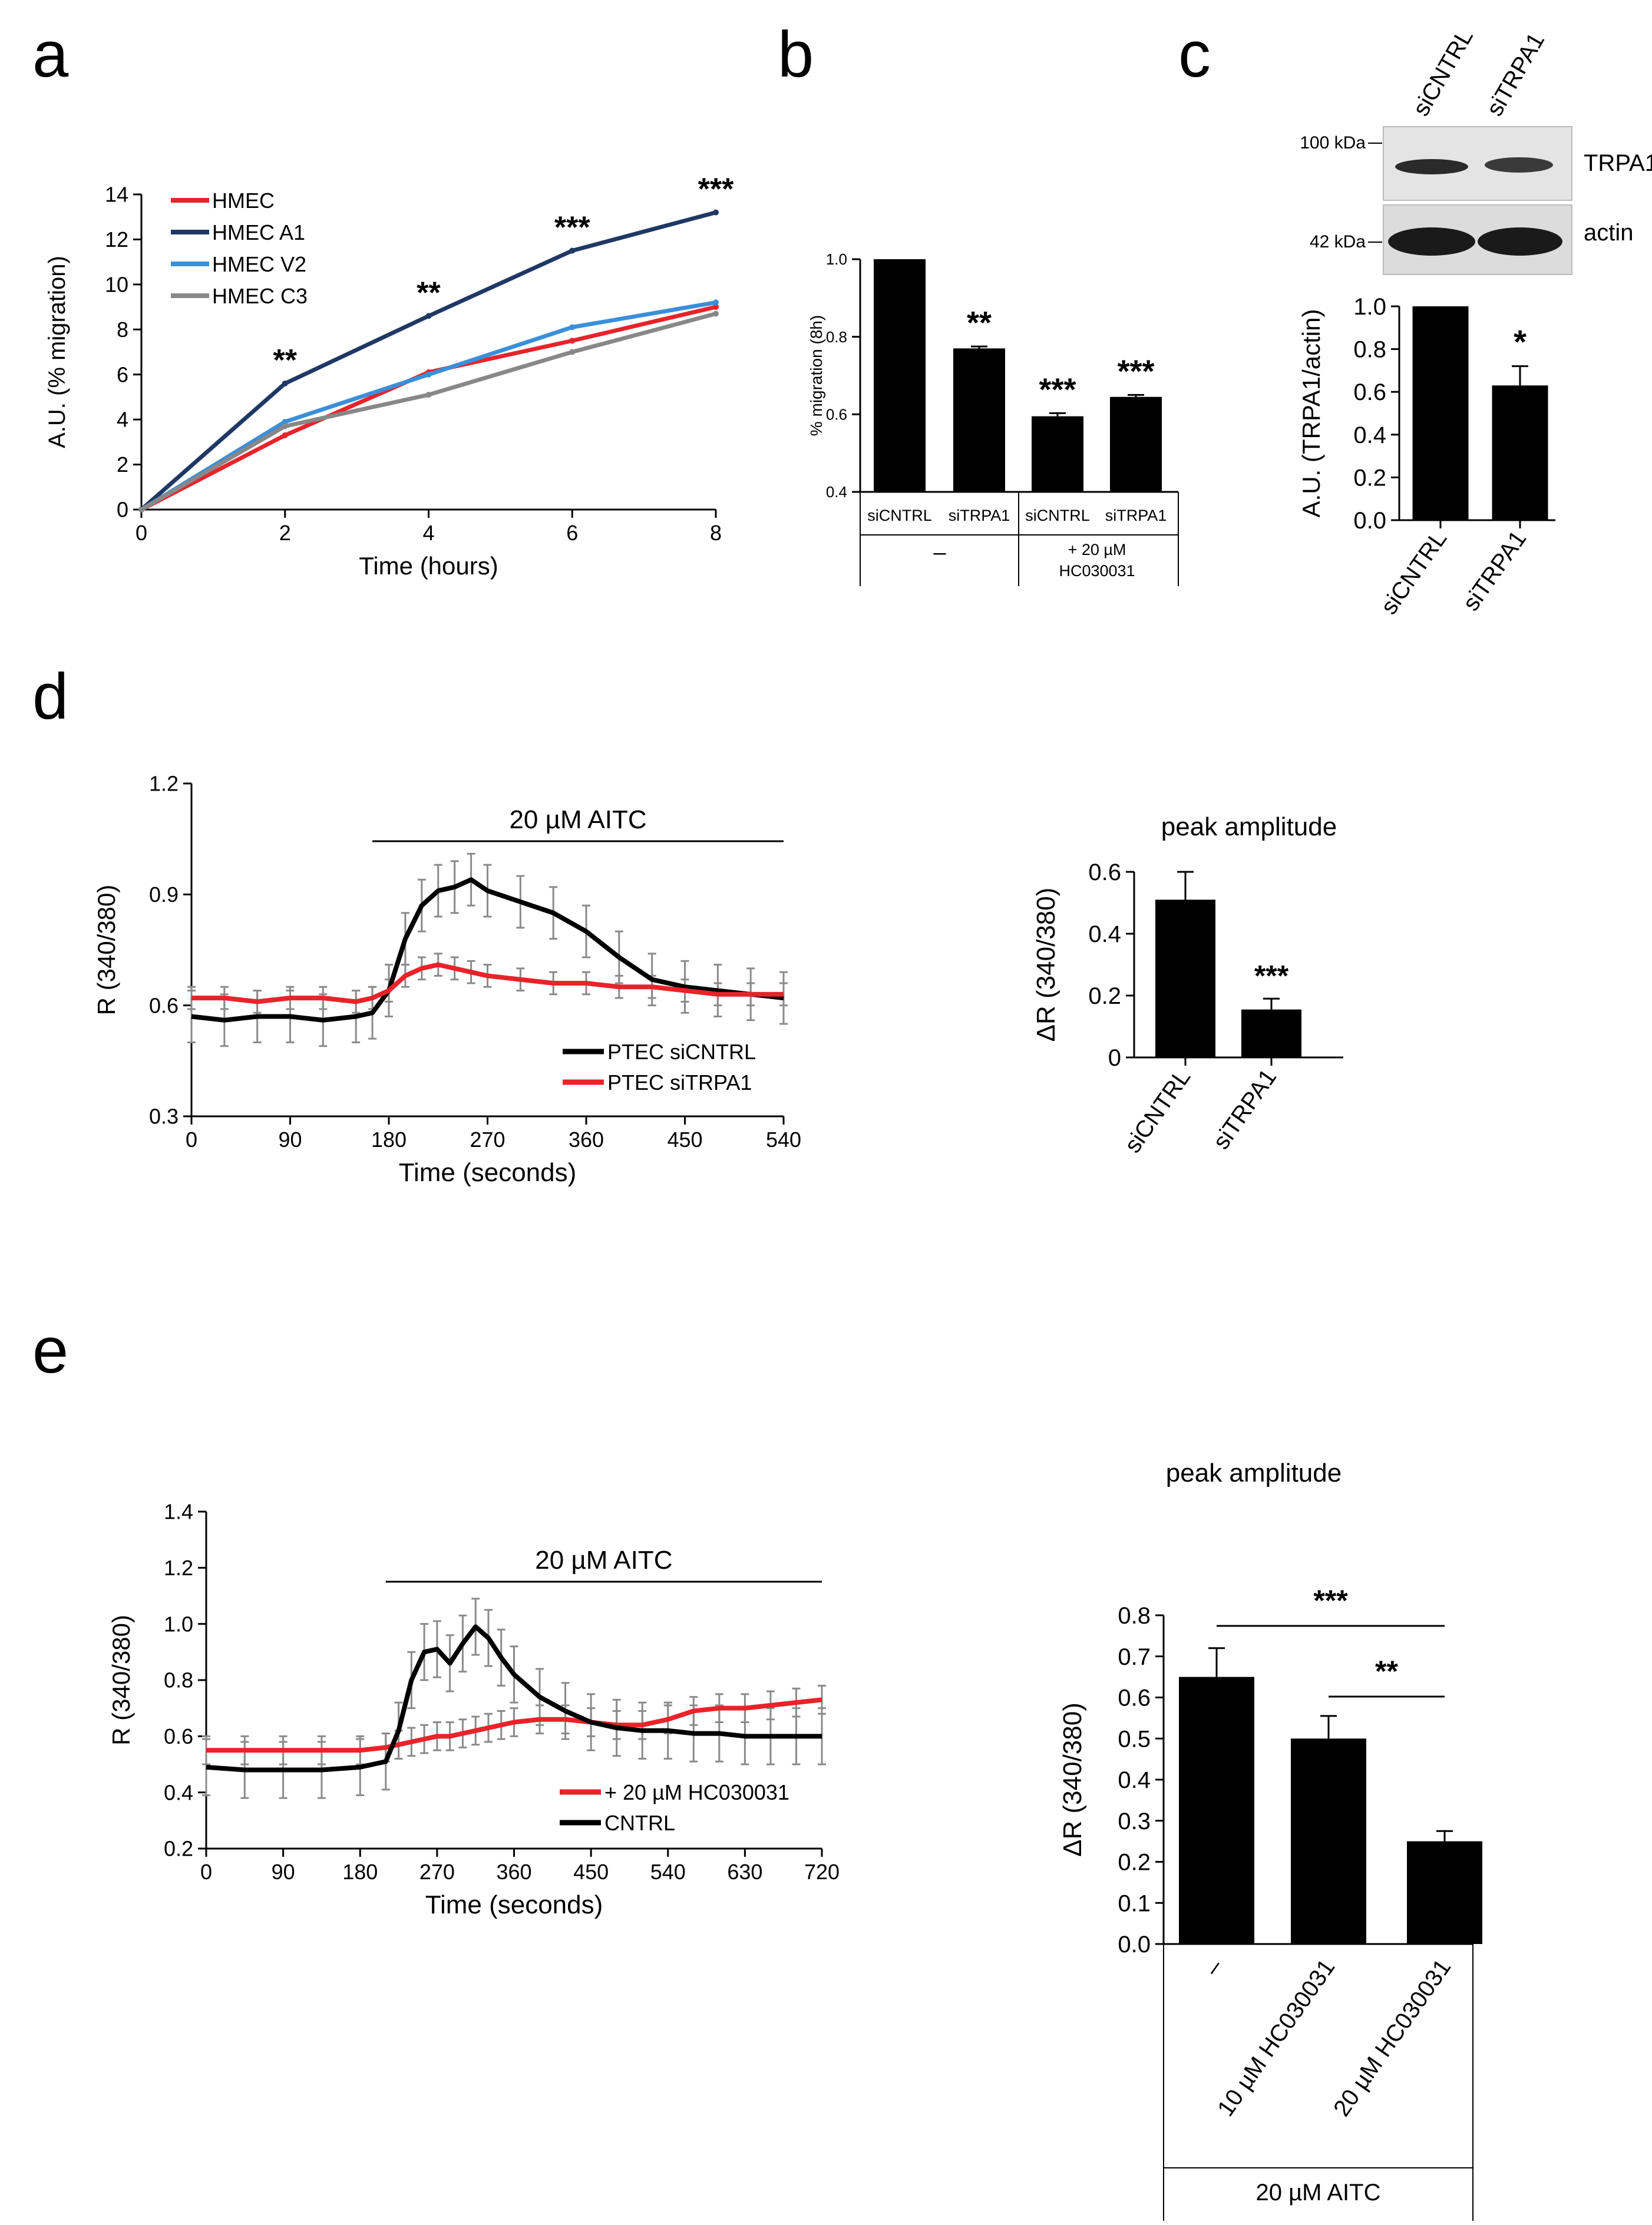 The height and width of the screenshot is (2225, 1652). I want to click on e-y-tick-label: 0.2, so click(178, 1849).